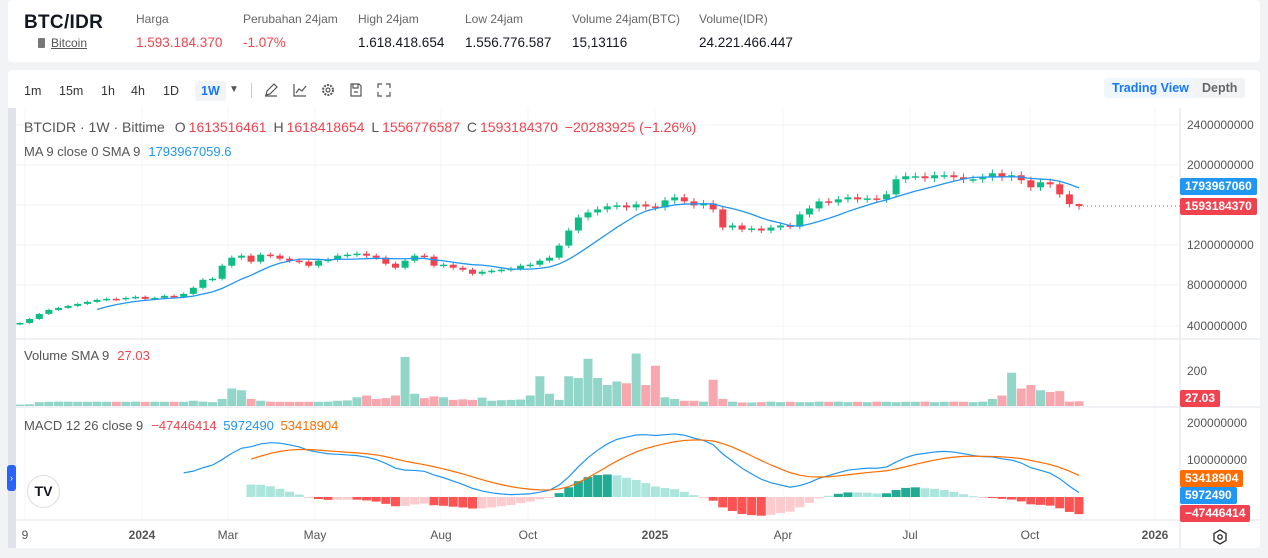 The height and width of the screenshot is (558, 1268). I want to click on book-icon, so click(41, 43).